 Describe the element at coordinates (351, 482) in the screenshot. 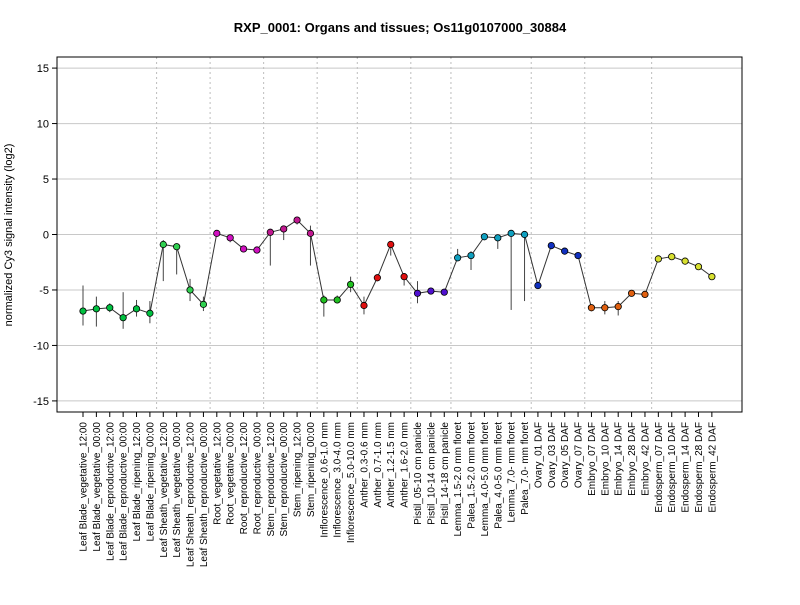

I see `x-tick-label: Inflorescence_5.0-10.0 mm` at that location.